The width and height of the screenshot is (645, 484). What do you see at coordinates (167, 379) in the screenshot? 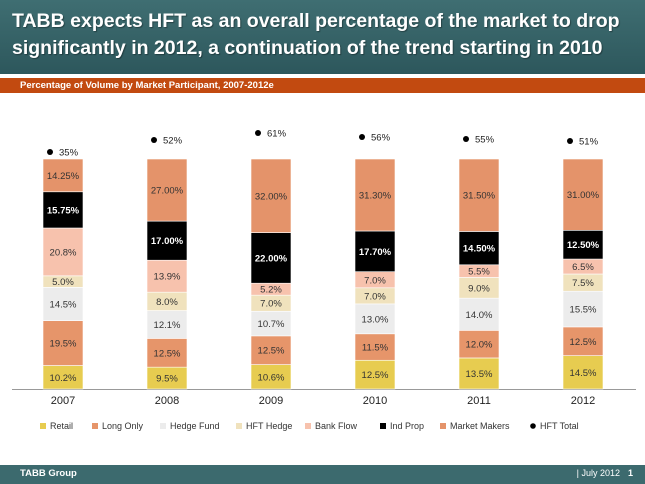
I see `bar-segment-label: 9.5%` at bounding box center [167, 379].